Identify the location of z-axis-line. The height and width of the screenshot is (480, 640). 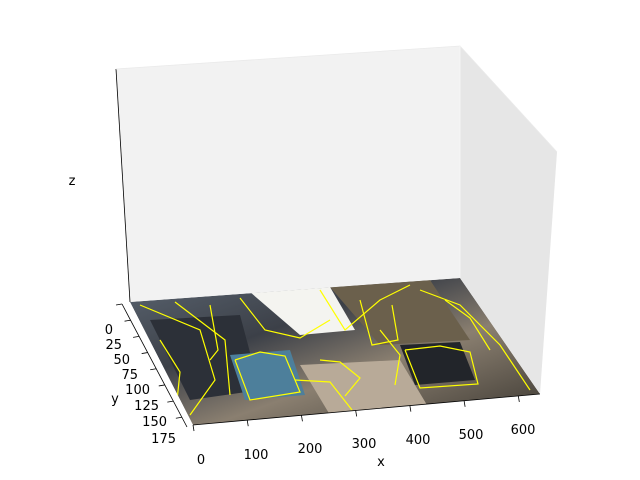
(123, 185).